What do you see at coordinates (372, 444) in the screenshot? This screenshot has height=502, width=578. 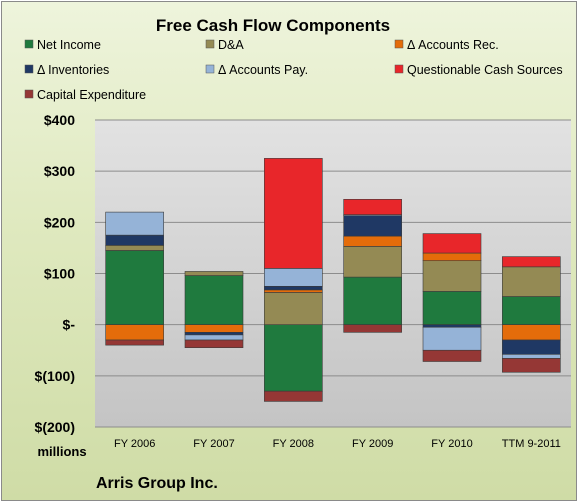 I see `x-tick-label: FY 2009` at bounding box center [372, 444].